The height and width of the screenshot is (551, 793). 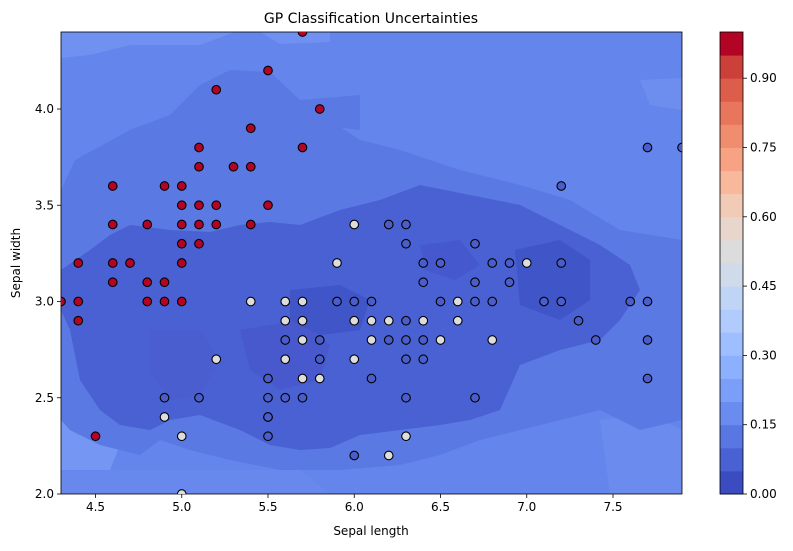 What do you see at coordinates (95, 507) in the screenshot?
I see `x-tick-label: 4.5` at bounding box center [95, 507].